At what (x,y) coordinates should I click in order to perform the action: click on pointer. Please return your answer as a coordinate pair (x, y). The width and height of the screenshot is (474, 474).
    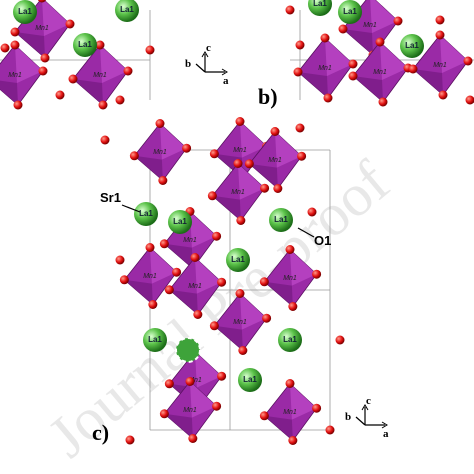
    Looking at the image, I should click on (131, 208).